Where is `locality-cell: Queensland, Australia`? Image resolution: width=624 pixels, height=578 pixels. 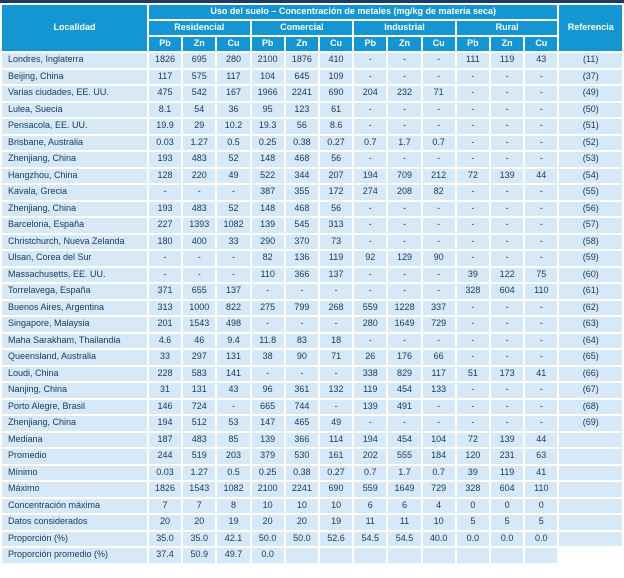
locality-cell: Queensland, Australia is located at coordinates (74, 357).